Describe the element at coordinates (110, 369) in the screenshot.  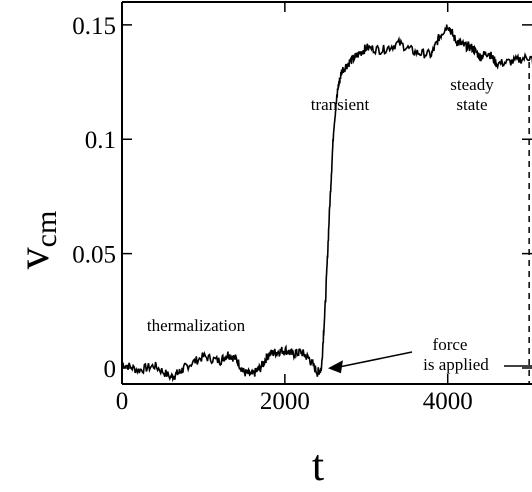
I see `y-tick-label-0: 0` at that location.